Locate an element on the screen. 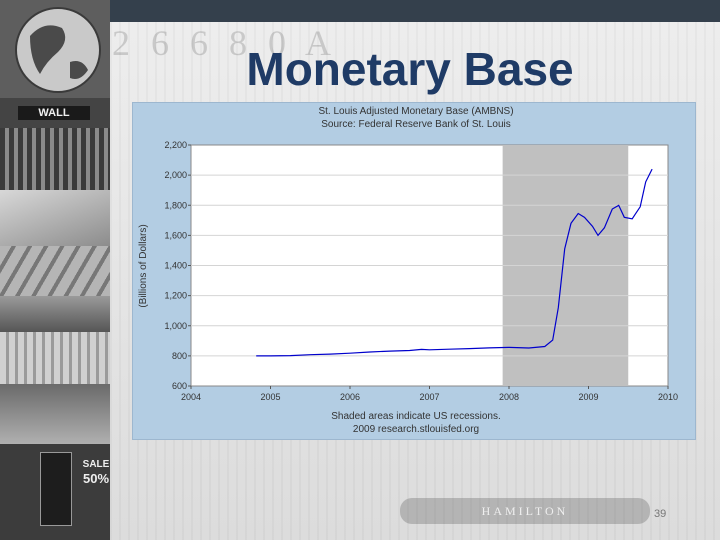 The width and height of the screenshot is (720, 540). y-tick-label: 1,800 is located at coordinates (175, 205).